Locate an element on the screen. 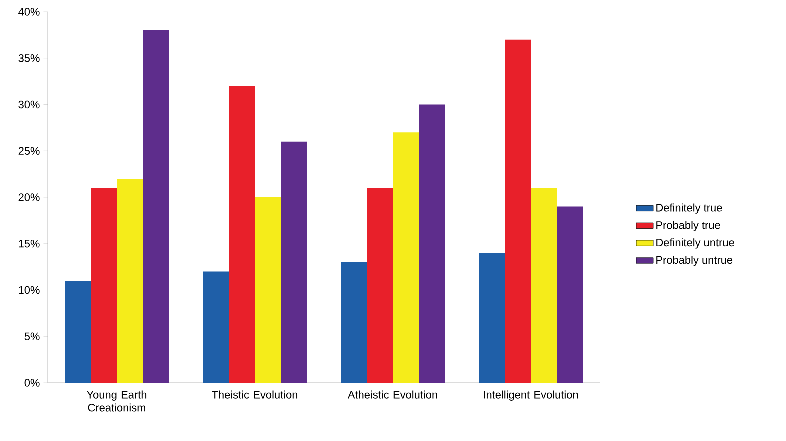 The height and width of the screenshot is (441, 786). legend-label: Definitely untrue is located at coordinates (695, 243).